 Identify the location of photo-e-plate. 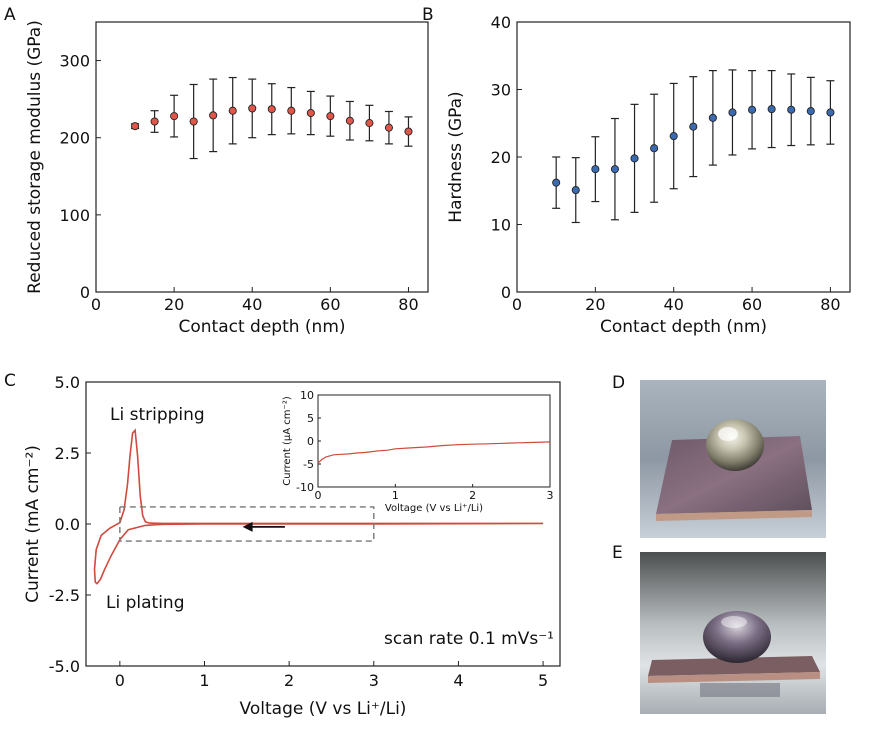
(734, 666).